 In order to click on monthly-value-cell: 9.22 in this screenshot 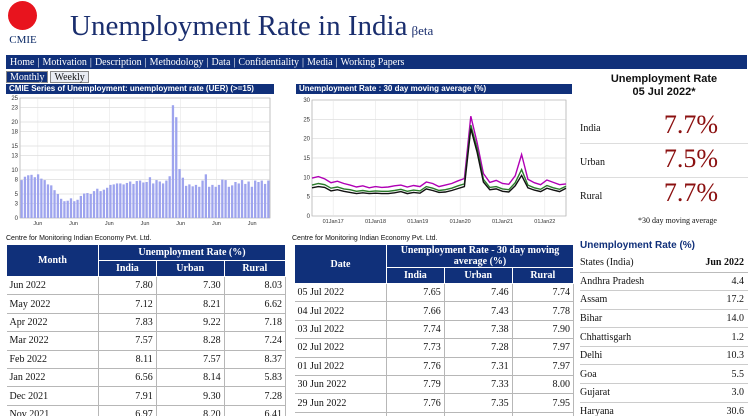, I will do `click(190, 323)`.